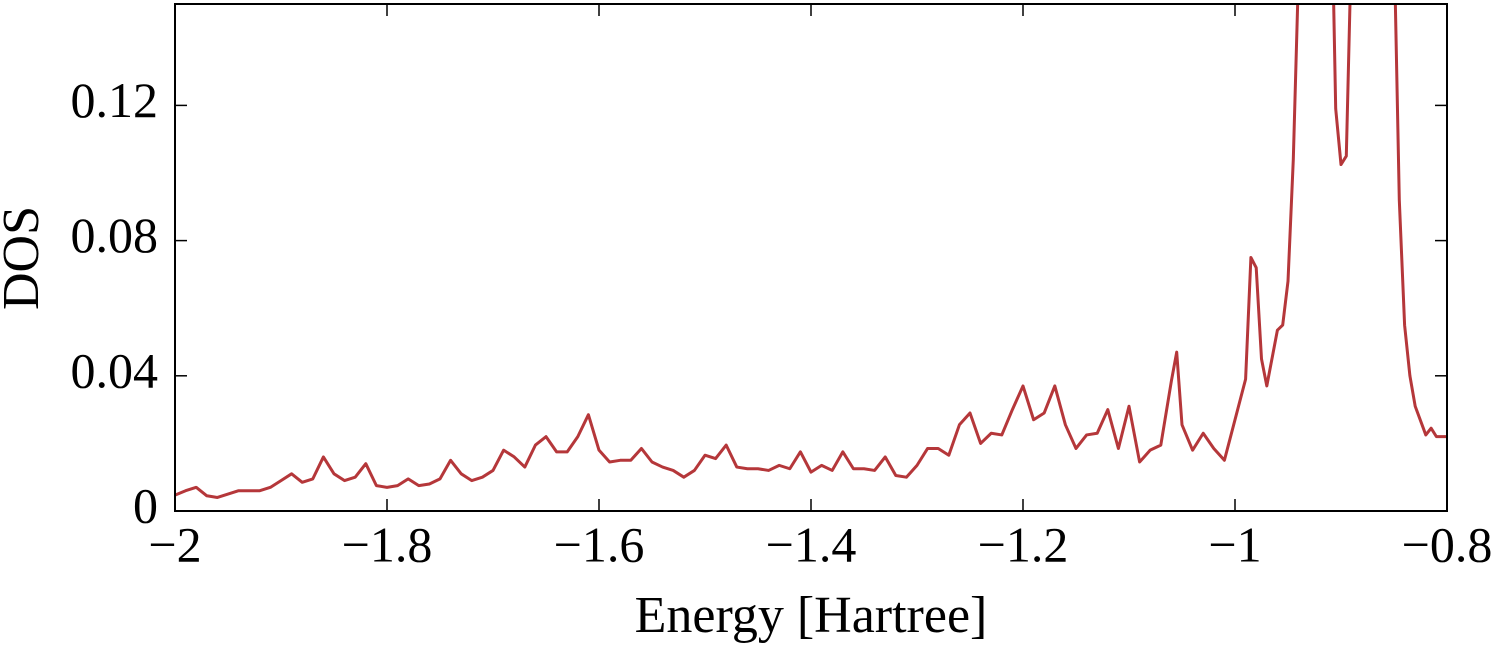 This screenshot has width=1500, height=650. What do you see at coordinates (145, 505) in the screenshot?
I see `y-tick-label: 0` at bounding box center [145, 505].